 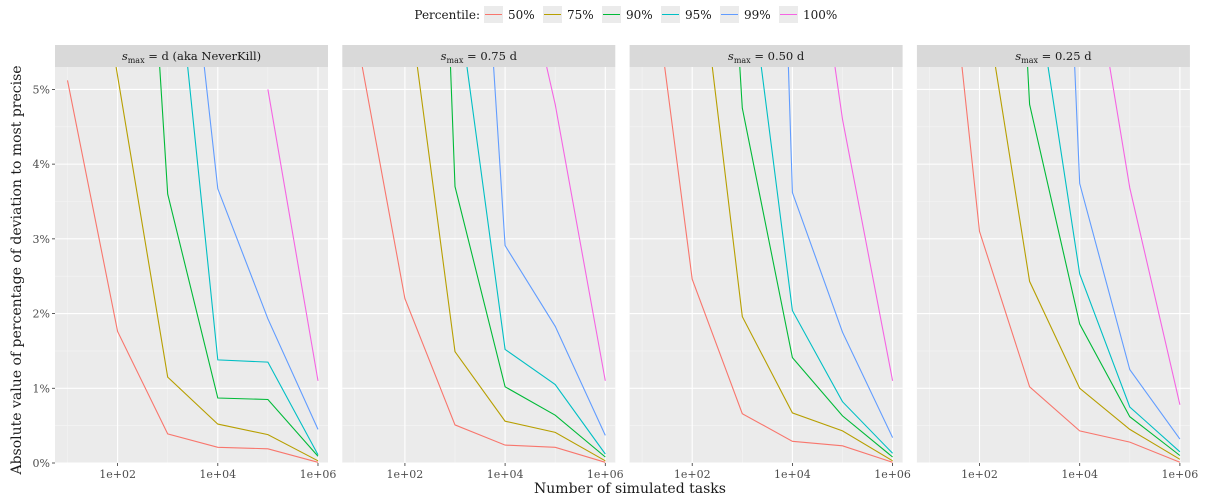 I want to click on legend-item: 90%, so click(x=627, y=14).